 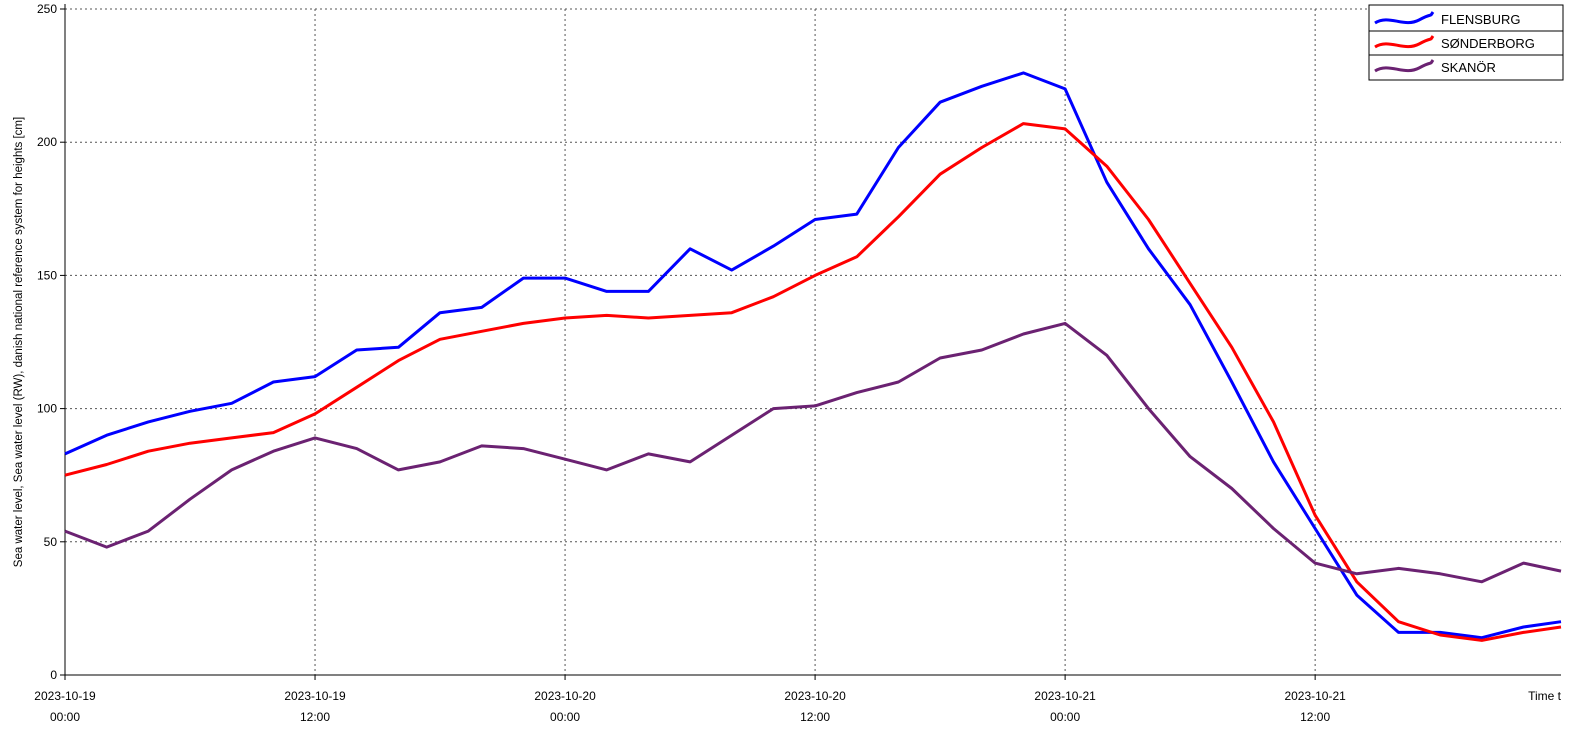 I want to click on x-tick-label: 2023-10-20 00:00, so click(x=565, y=706).